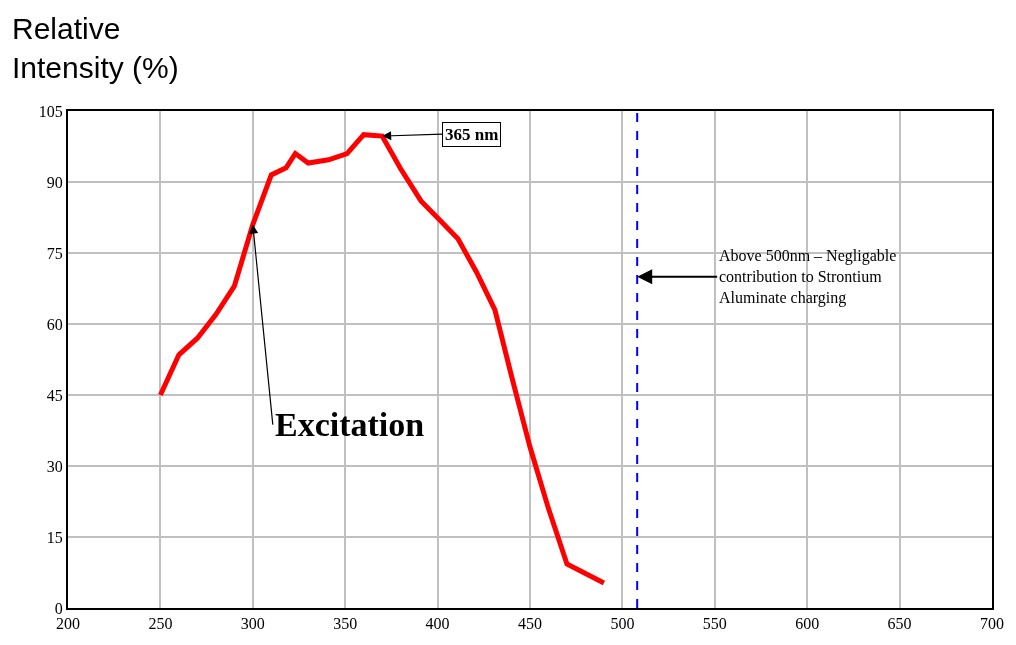  What do you see at coordinates (54, 466) in the screenshot?
I see `y-tick-label: 30` at bounding box center [54, 466].